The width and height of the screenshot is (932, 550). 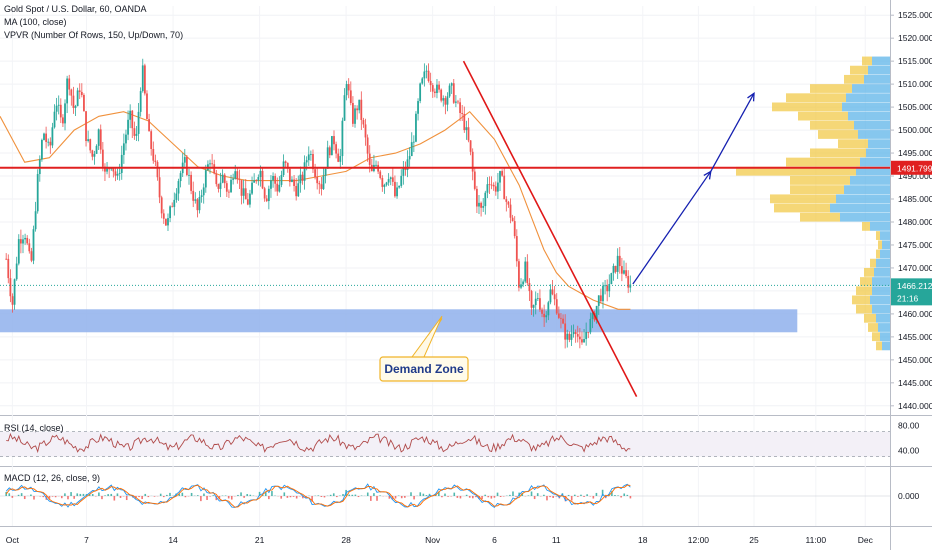 What do you see at coordinates (424, 369) in the screenshot?
I see `demand-zone-callout` at bounding box center [424, 369].